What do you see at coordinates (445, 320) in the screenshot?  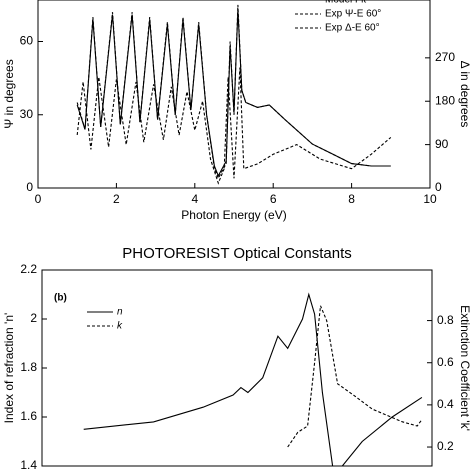 I see `y2-tick-label: 0.8` at bounding box center [445, 320].